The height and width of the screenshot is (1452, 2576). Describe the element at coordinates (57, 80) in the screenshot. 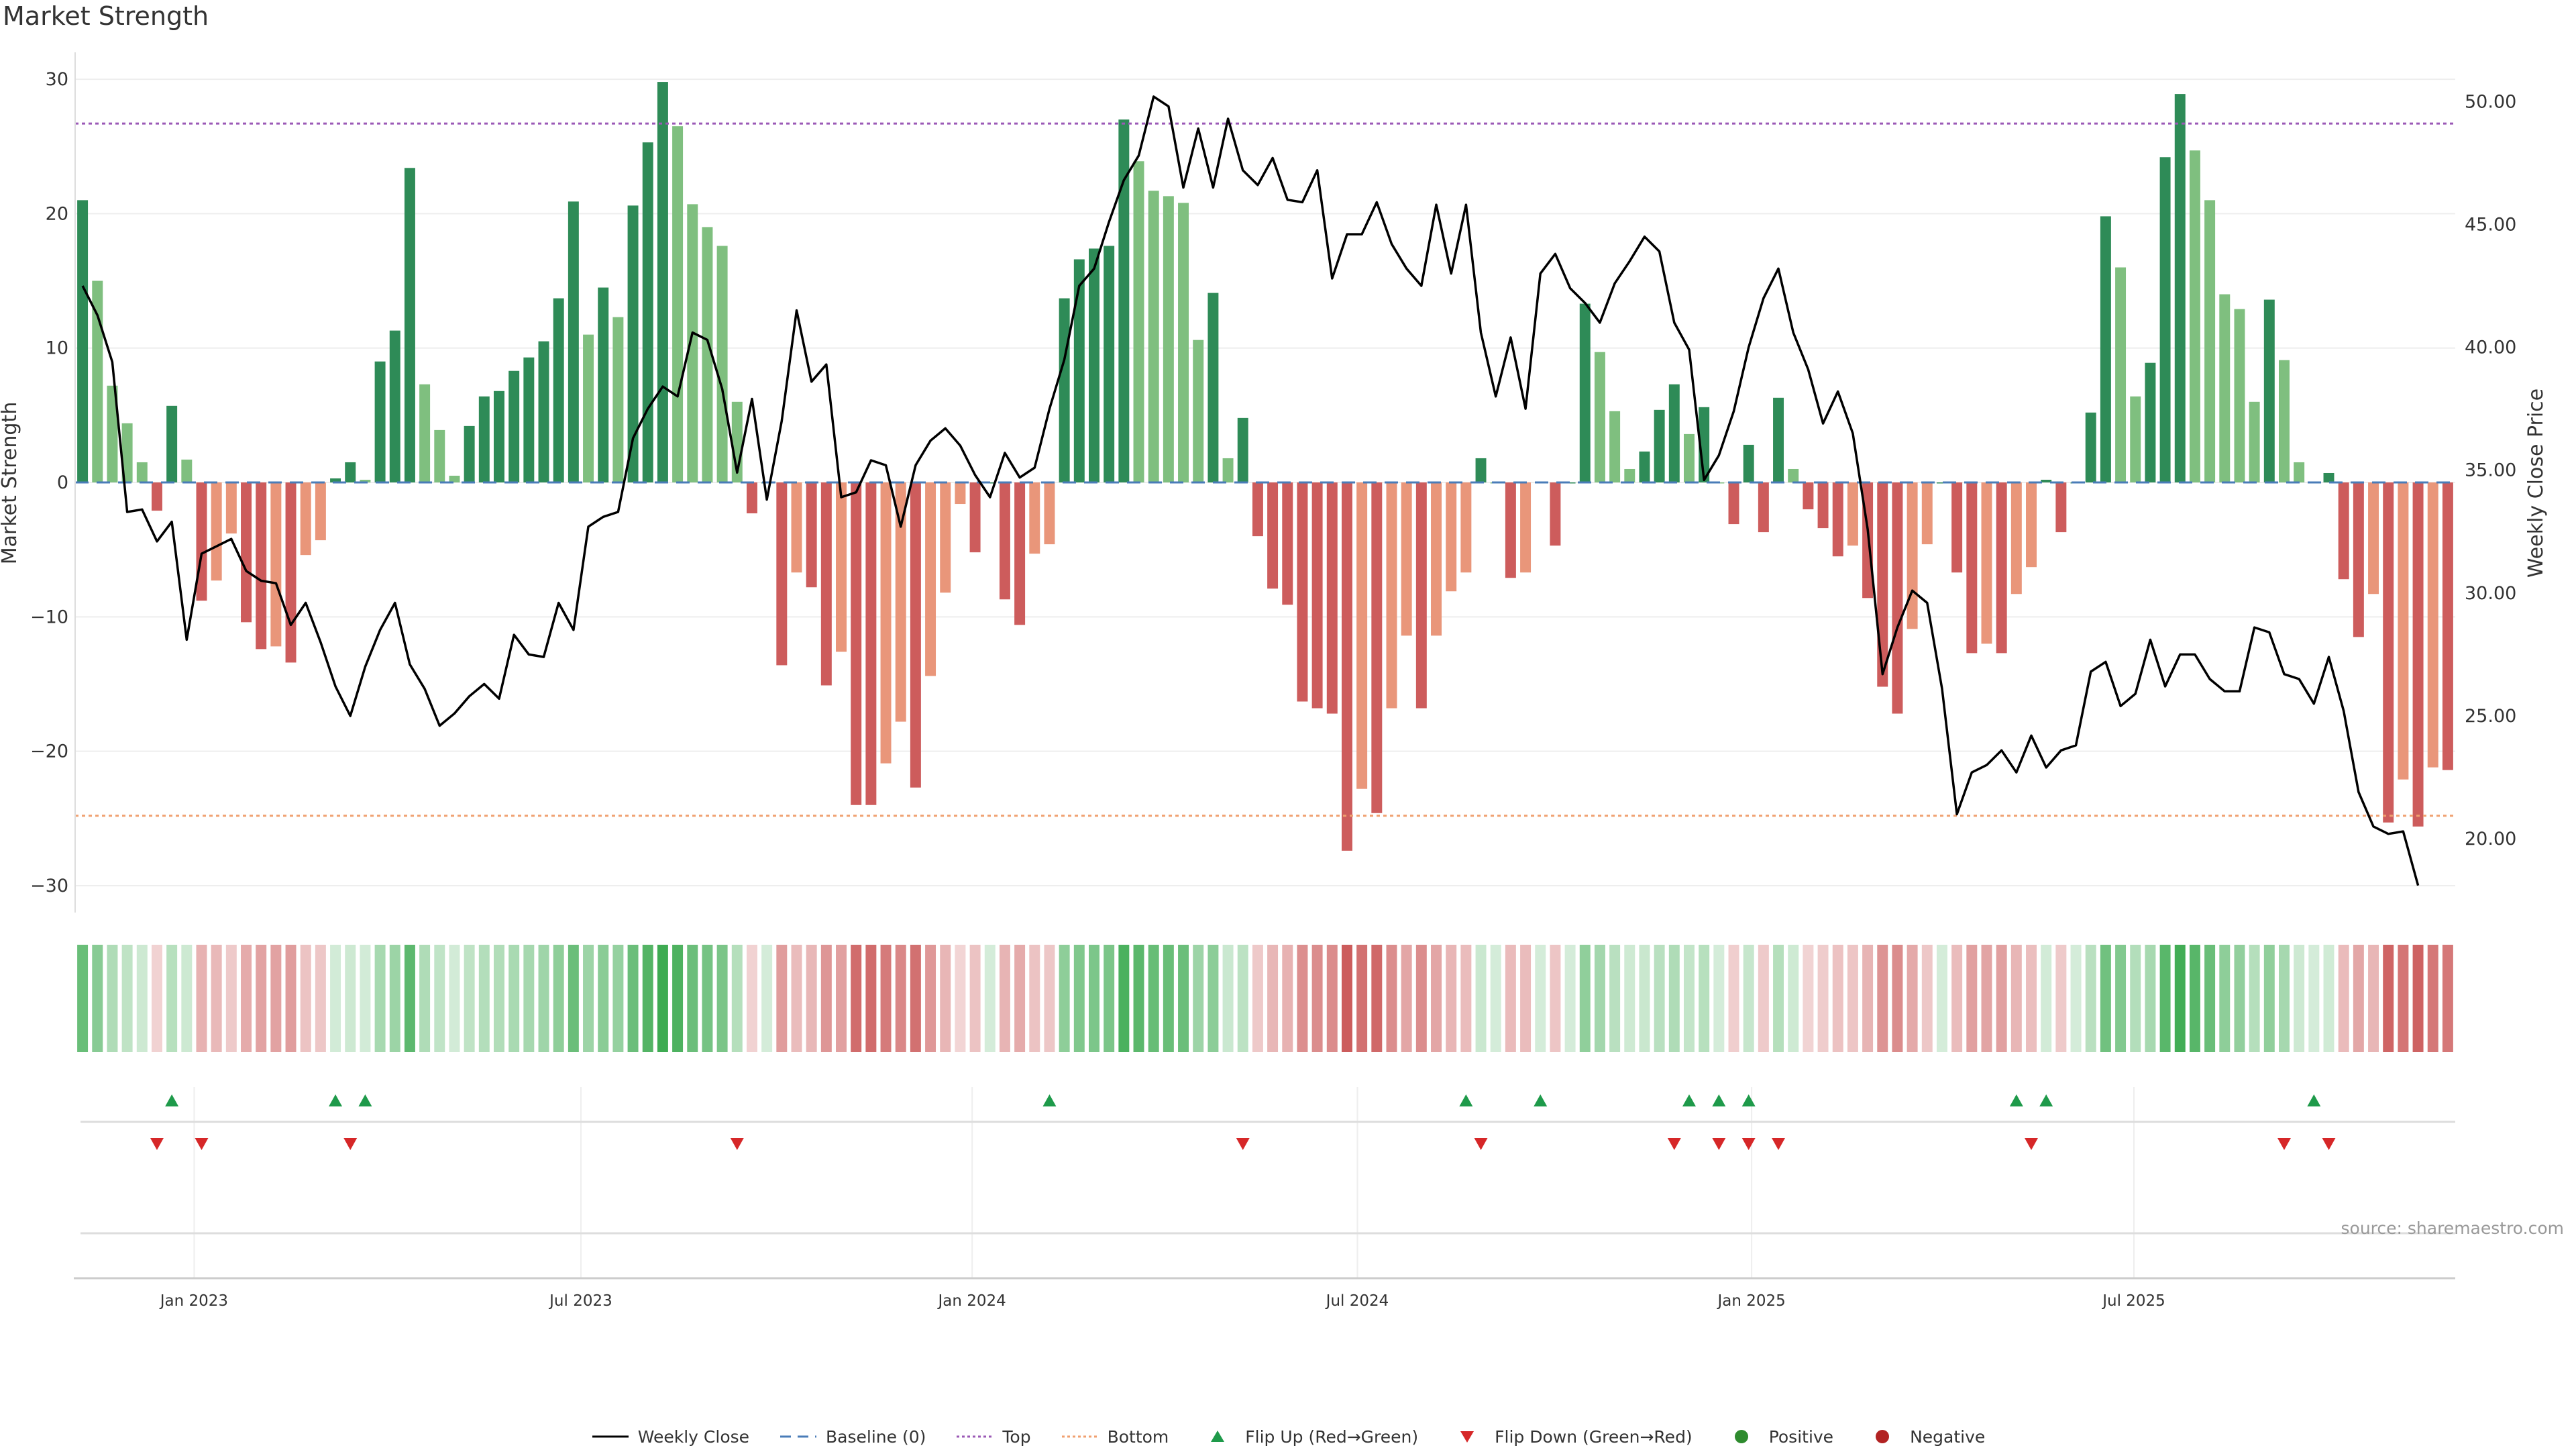

I see `y-tick-label: 30` at that location.